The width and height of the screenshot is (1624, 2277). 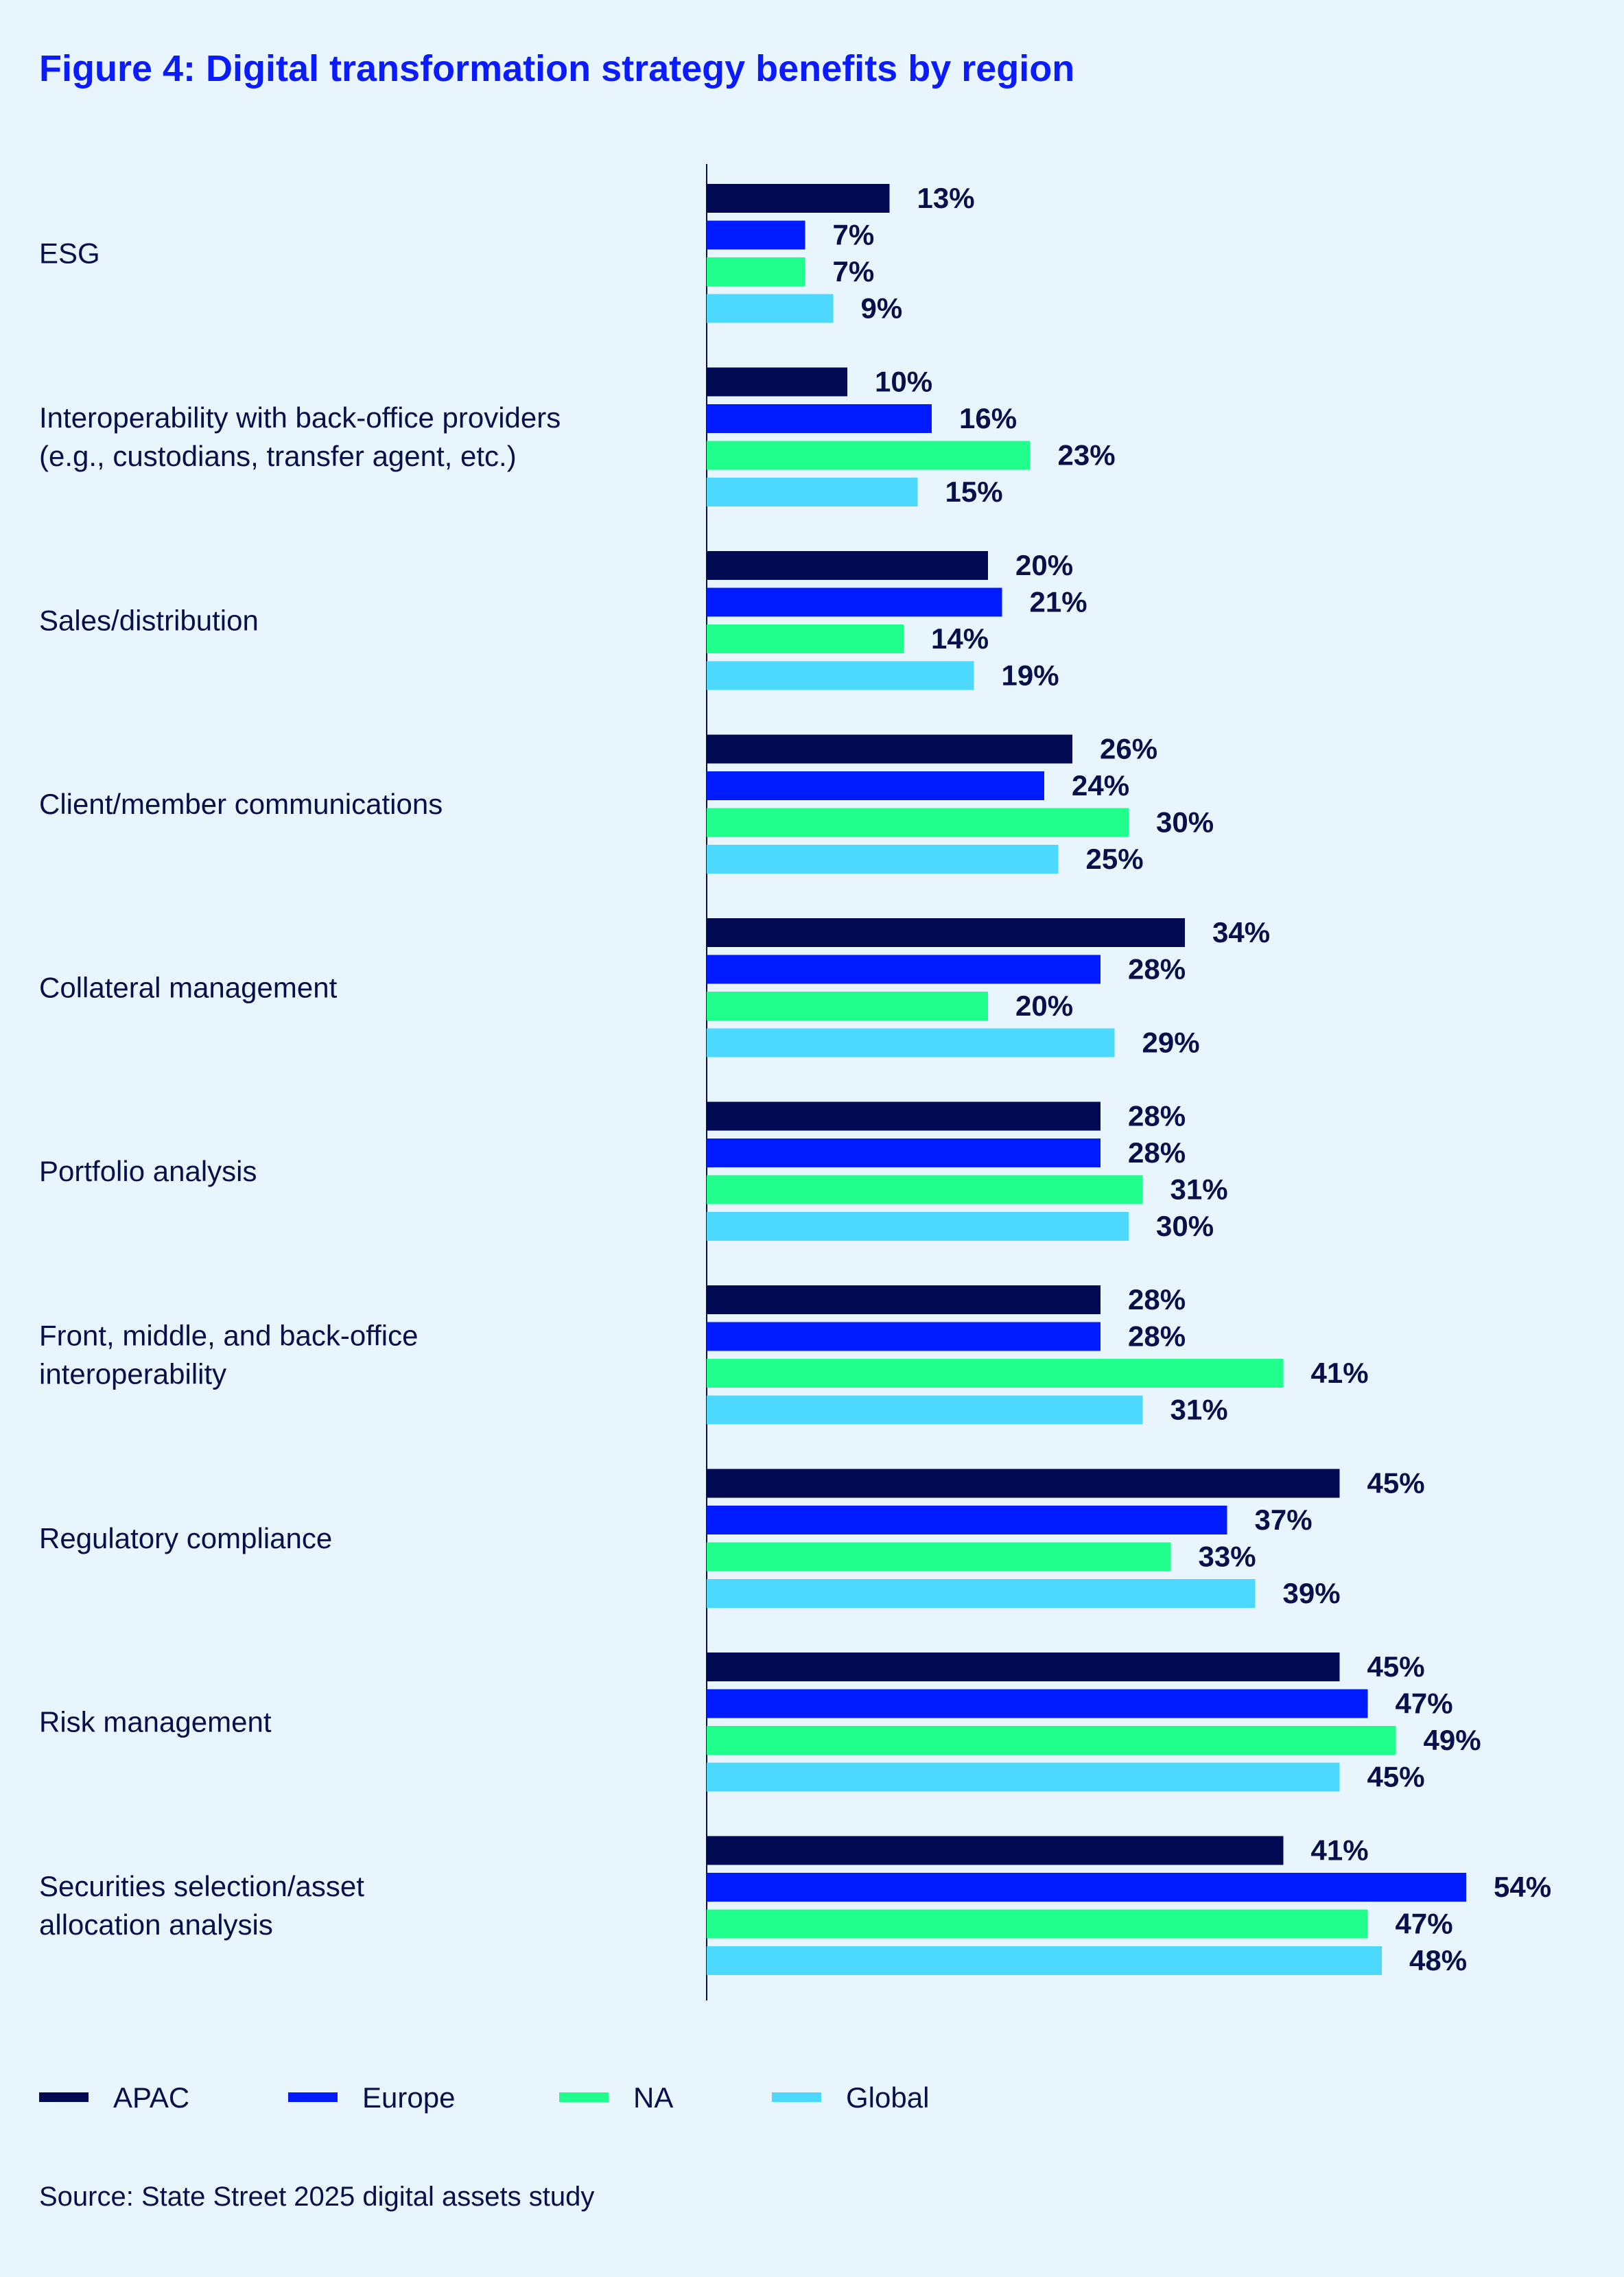 I want to click on legend-swatch-na, so click(x=584, y=2097).